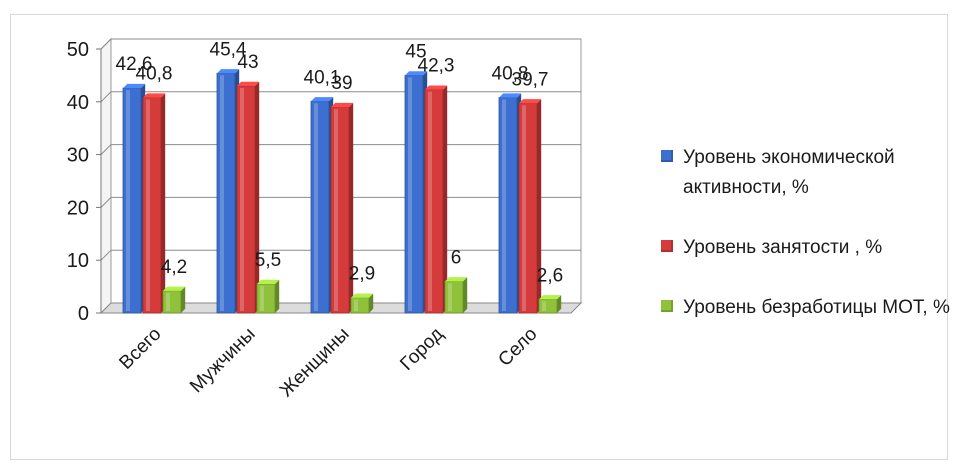 The height and width of the screenshot is (464, 954). I want to click on category-label: Село, so click(517, 347).